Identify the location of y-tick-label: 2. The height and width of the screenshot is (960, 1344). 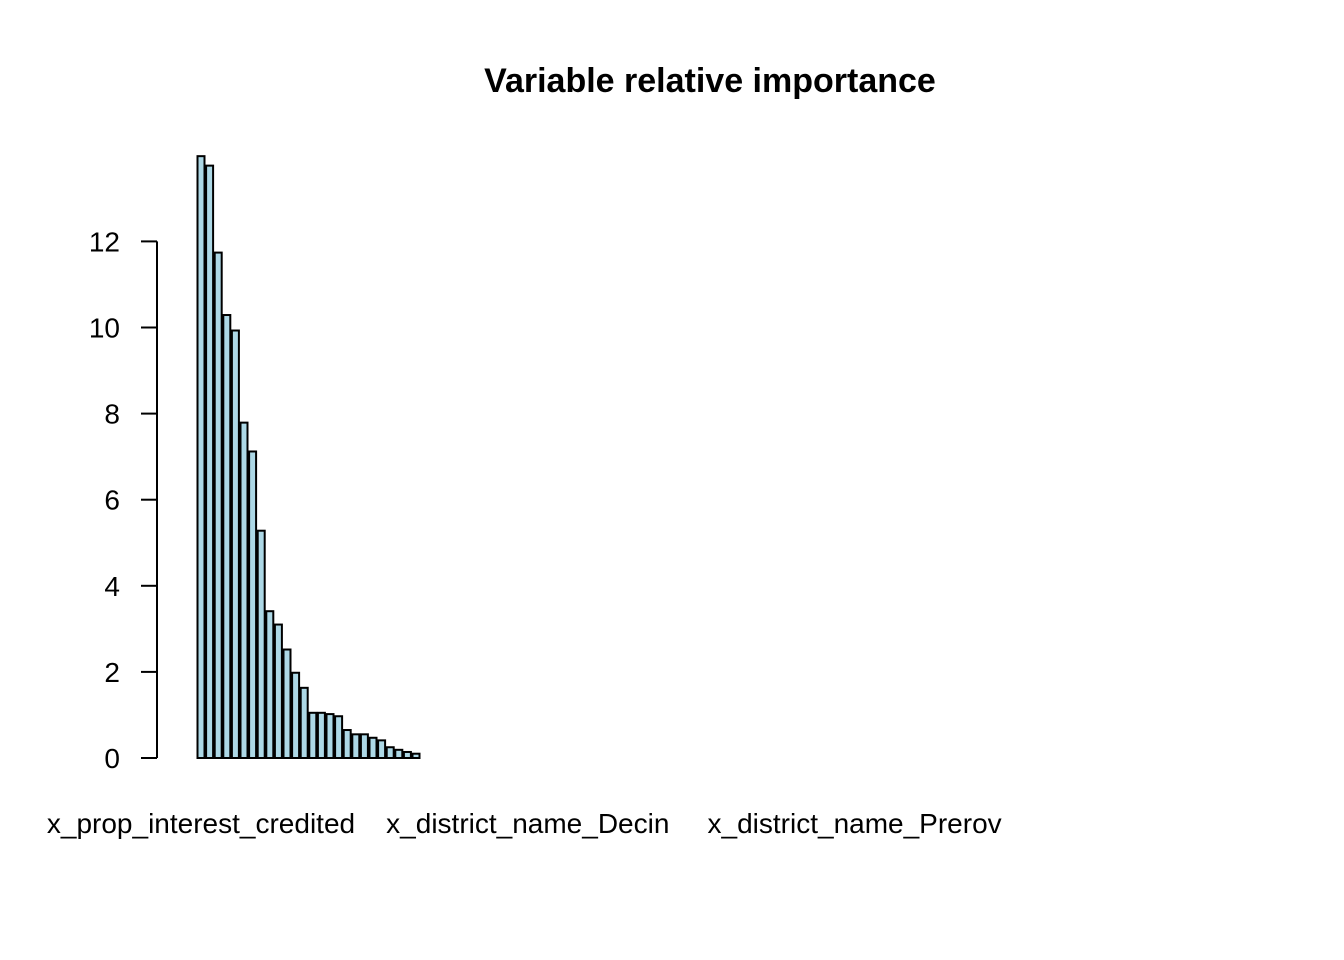
(112, 672).